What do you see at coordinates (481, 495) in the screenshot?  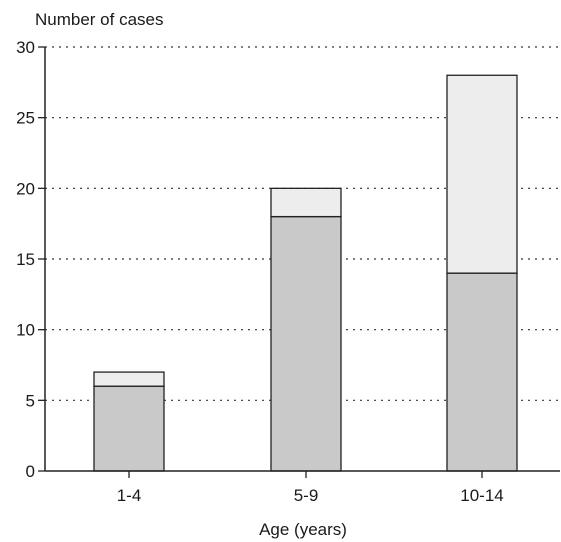 I see `x-tick-label-10-14: 10-14` at bounding box center [481, 495].